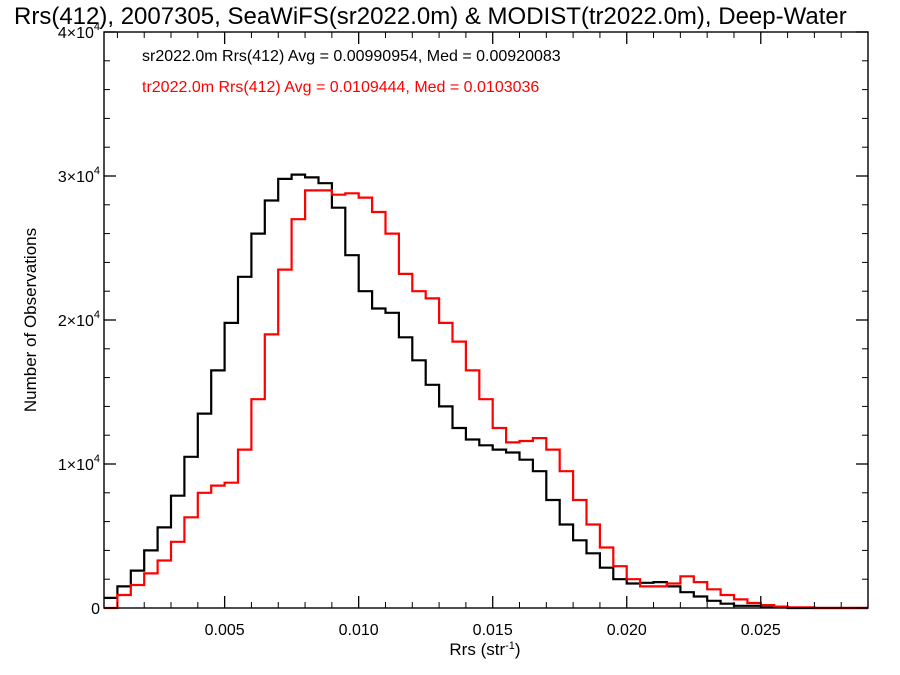 The height and width of the screenshot is (675, 900). I want to click on x-tick-label-4: 0.025, so click(761, 630).